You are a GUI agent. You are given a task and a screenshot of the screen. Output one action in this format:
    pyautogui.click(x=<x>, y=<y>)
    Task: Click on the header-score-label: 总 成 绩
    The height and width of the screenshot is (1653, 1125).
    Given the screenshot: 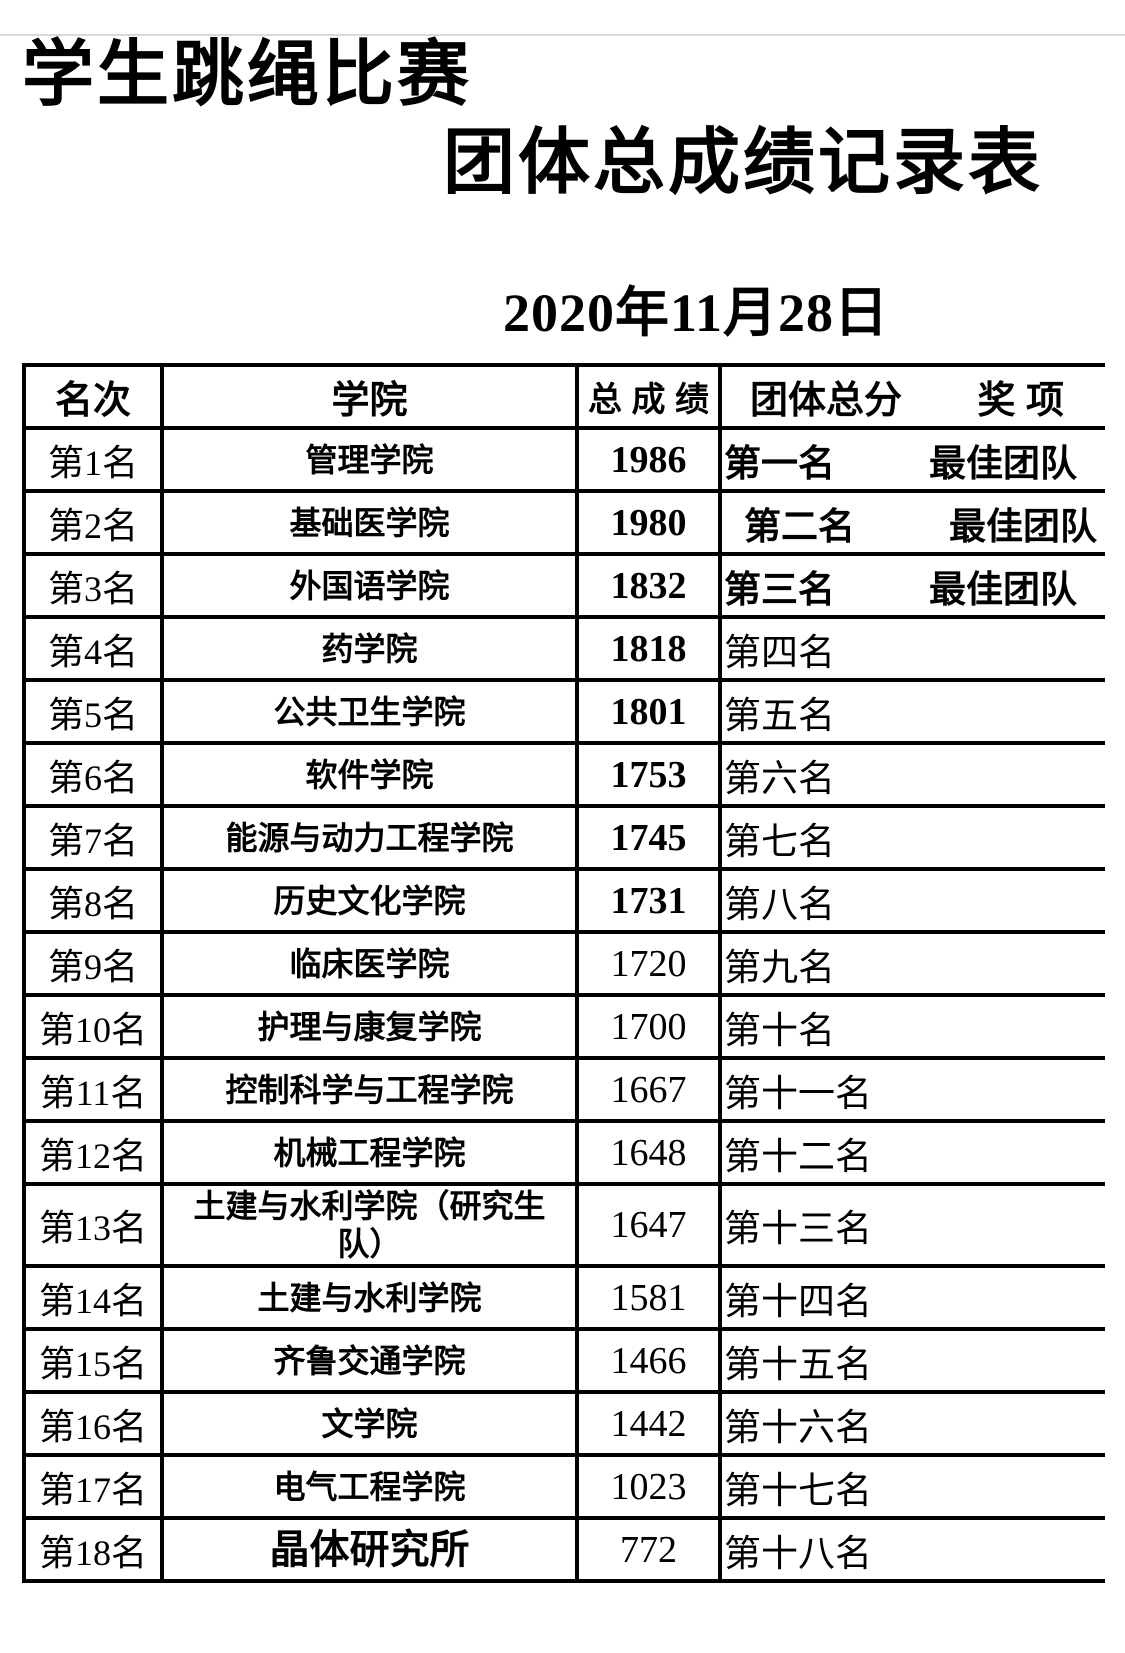 What is the action you would take?
    pyautogui.click(x=648, y=400)
    